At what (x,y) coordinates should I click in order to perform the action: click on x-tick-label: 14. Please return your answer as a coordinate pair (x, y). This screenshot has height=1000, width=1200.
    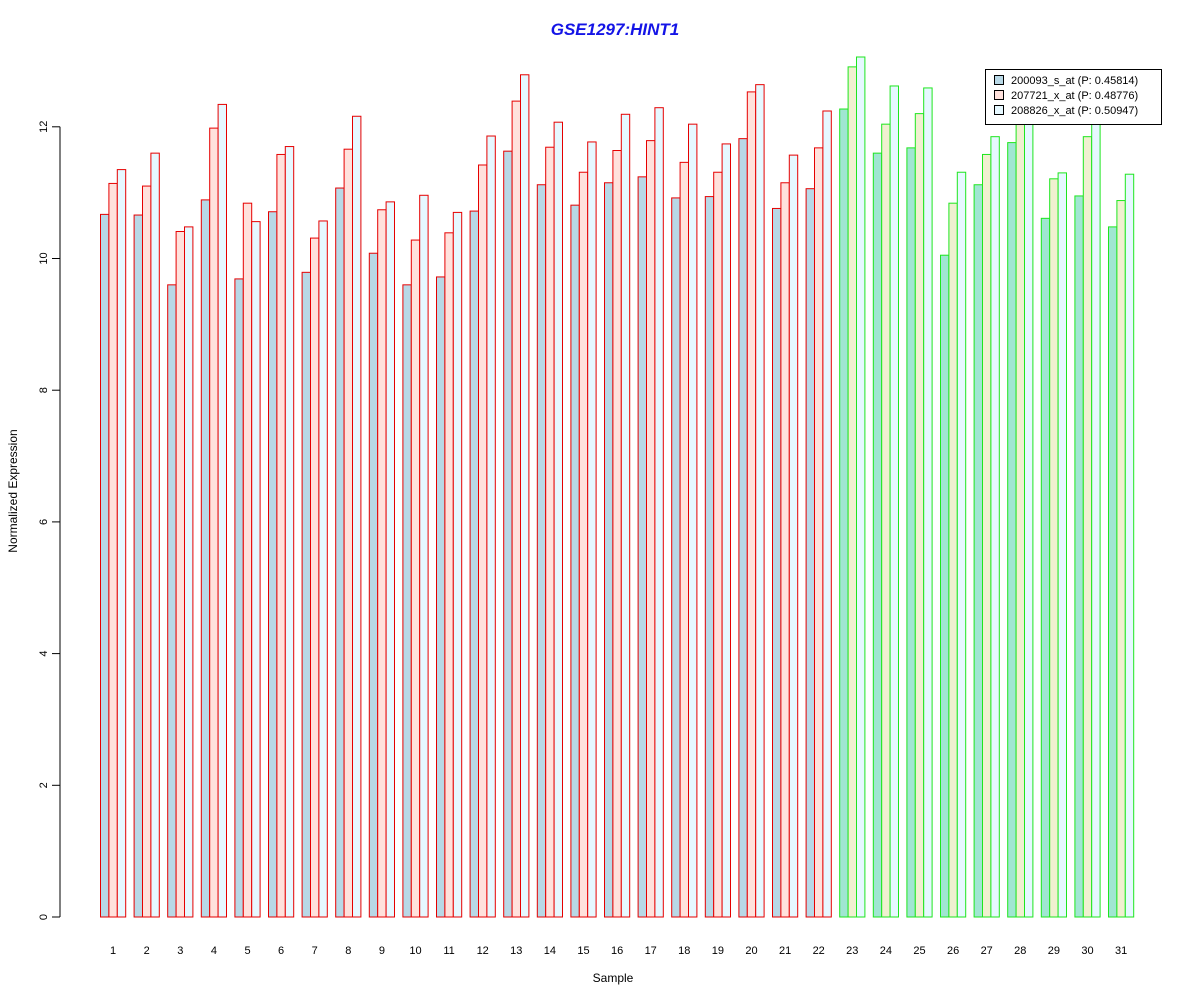
    Looking at the image, I should click on (550, 951).